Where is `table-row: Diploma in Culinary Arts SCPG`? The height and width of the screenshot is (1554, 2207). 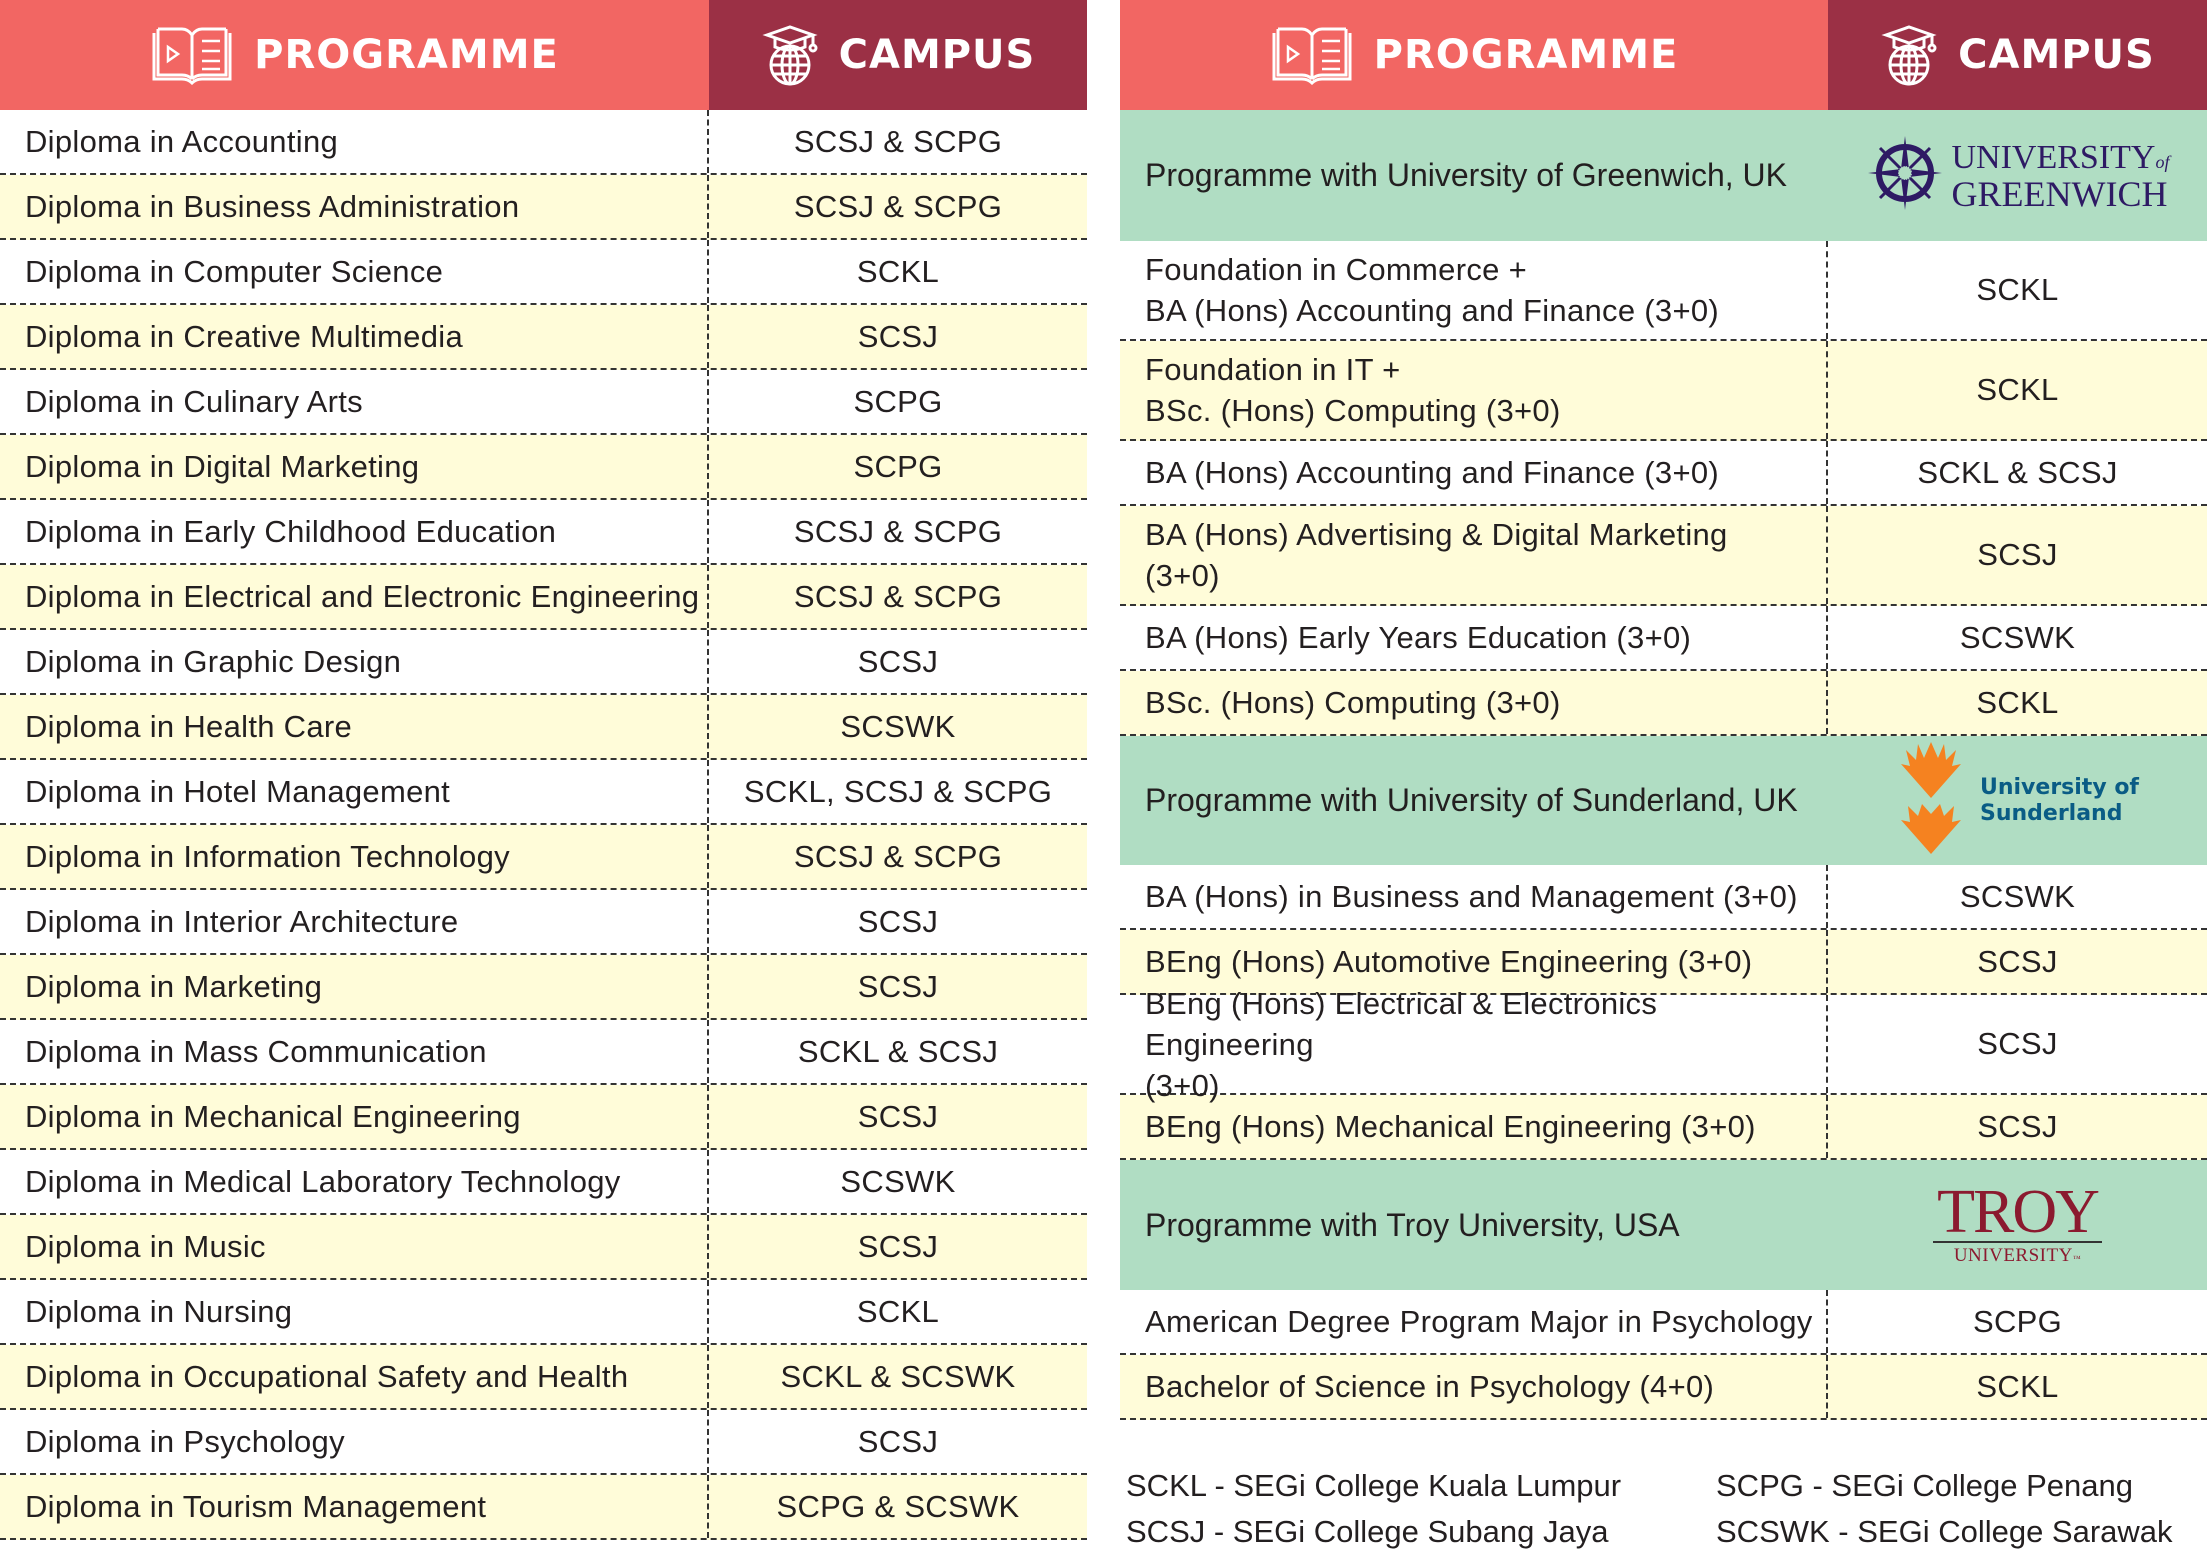 table-row: Diploma in Culinary Arts SCPG is located at coordinates (543, 402).